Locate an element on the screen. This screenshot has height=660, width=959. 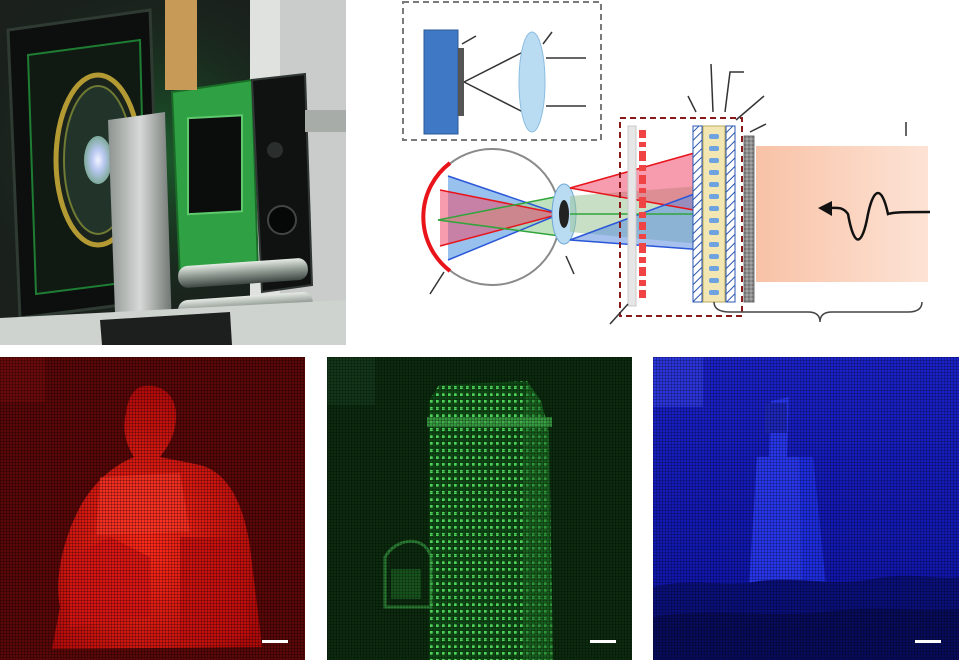
laser-beam is located at coordinates (843, 202).